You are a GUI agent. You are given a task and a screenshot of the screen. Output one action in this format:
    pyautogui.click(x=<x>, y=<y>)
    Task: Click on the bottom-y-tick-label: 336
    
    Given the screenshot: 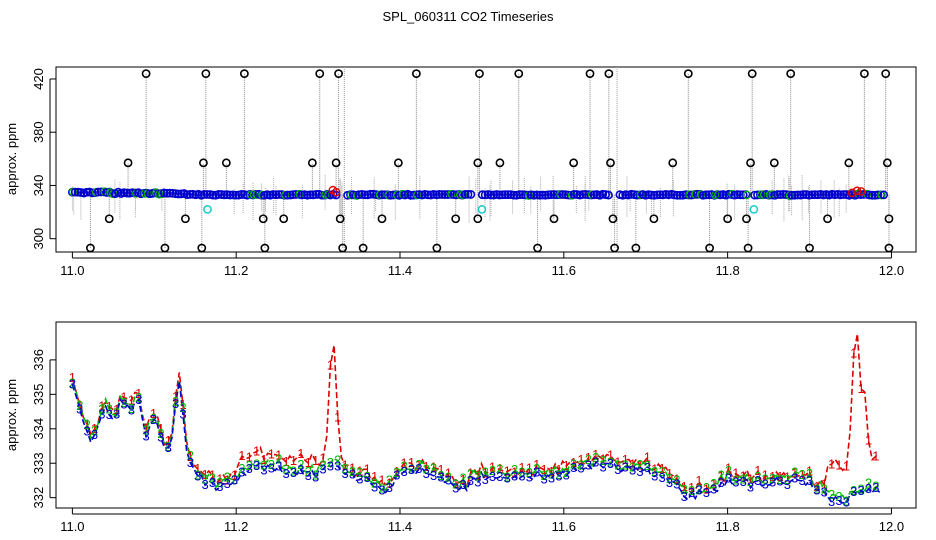 What is the action you would take?
    pyautogui.click(x=38, y=360)
    